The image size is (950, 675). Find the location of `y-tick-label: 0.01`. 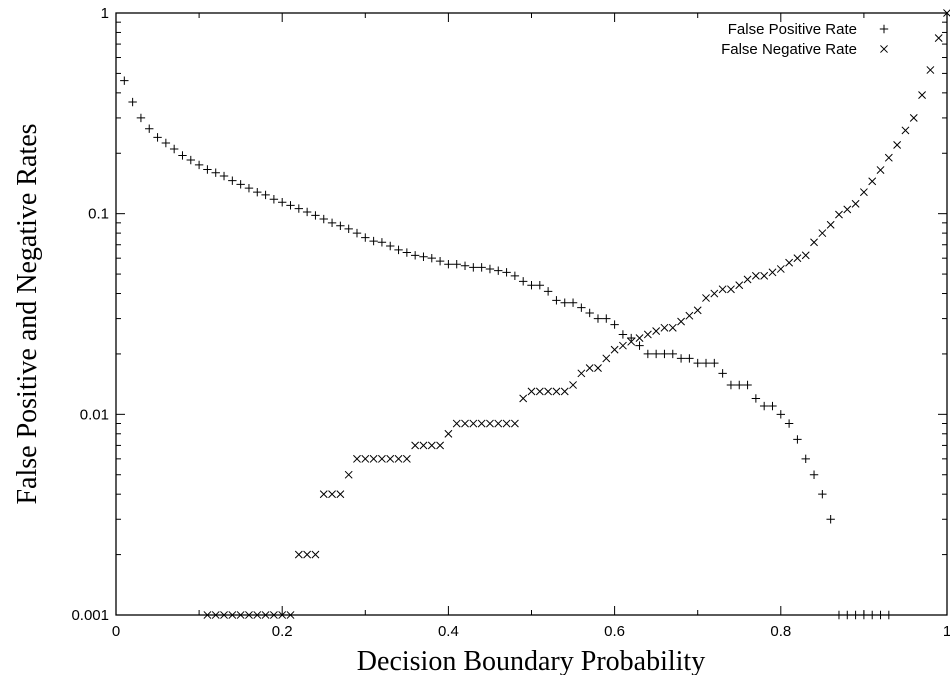

y-tick-label: 0.01 is located at coordinates (94, 414).